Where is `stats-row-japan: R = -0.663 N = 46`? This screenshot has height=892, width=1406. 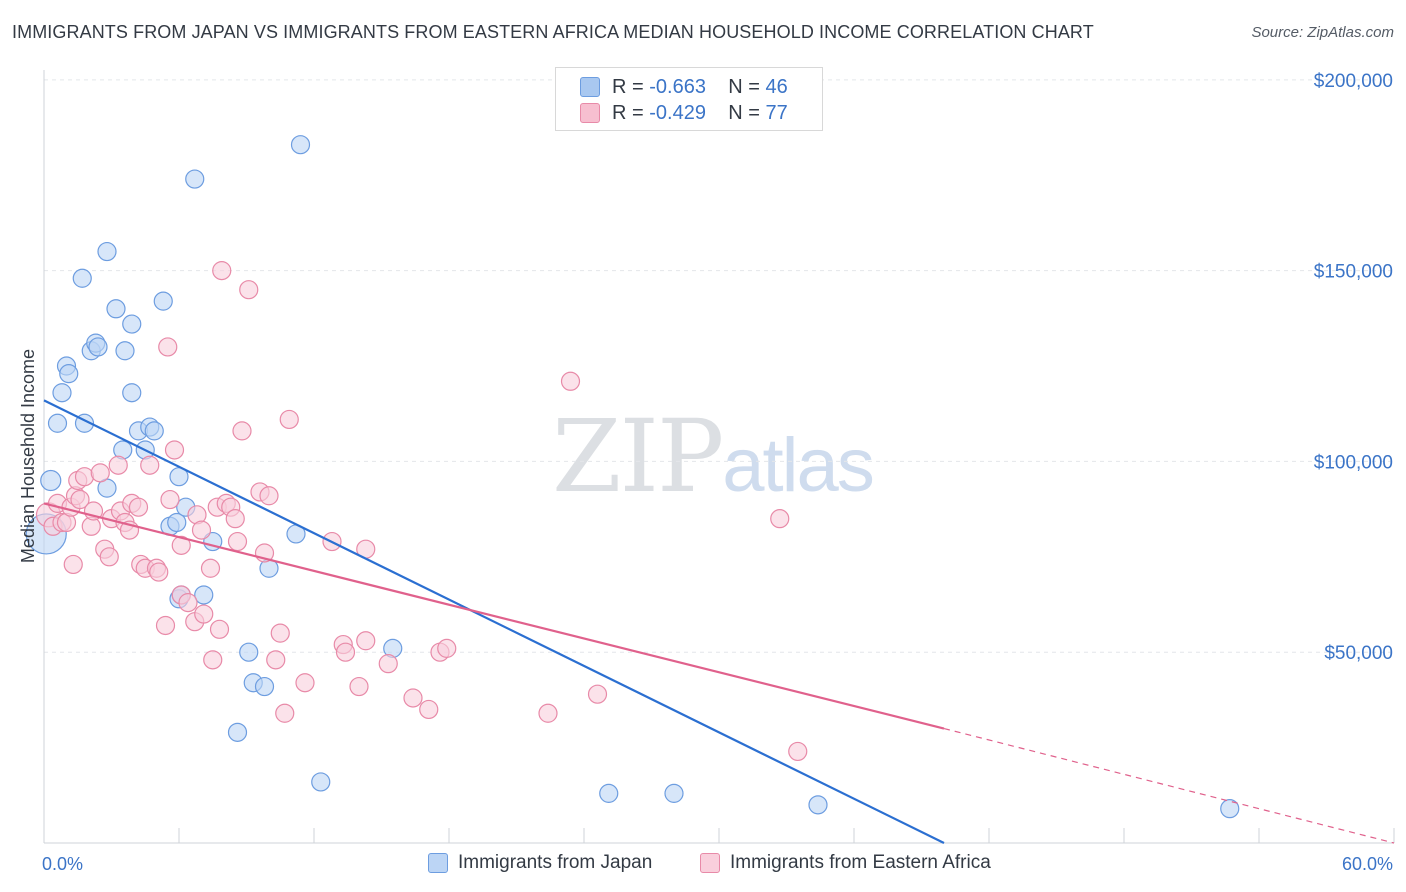
stats-row-japan: R = -0.663 N = 46 is located at coordinates (684, 87).